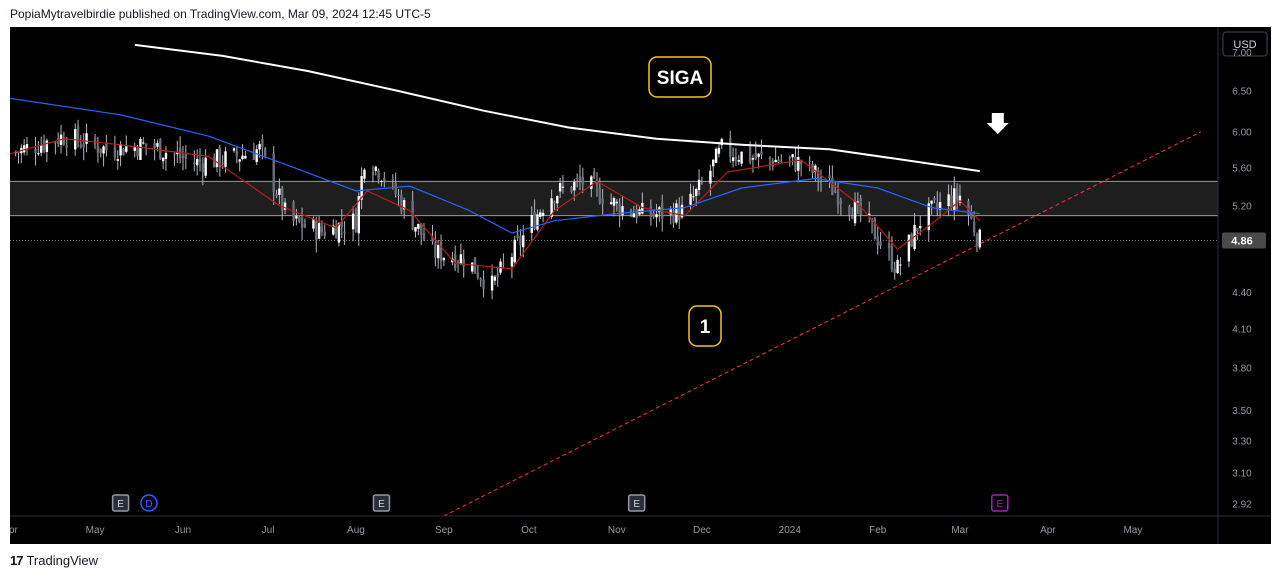  Describe the element at coordinates (17, 560) in the screenshot. I see `tradingview-logo-icon: 17` at that location.